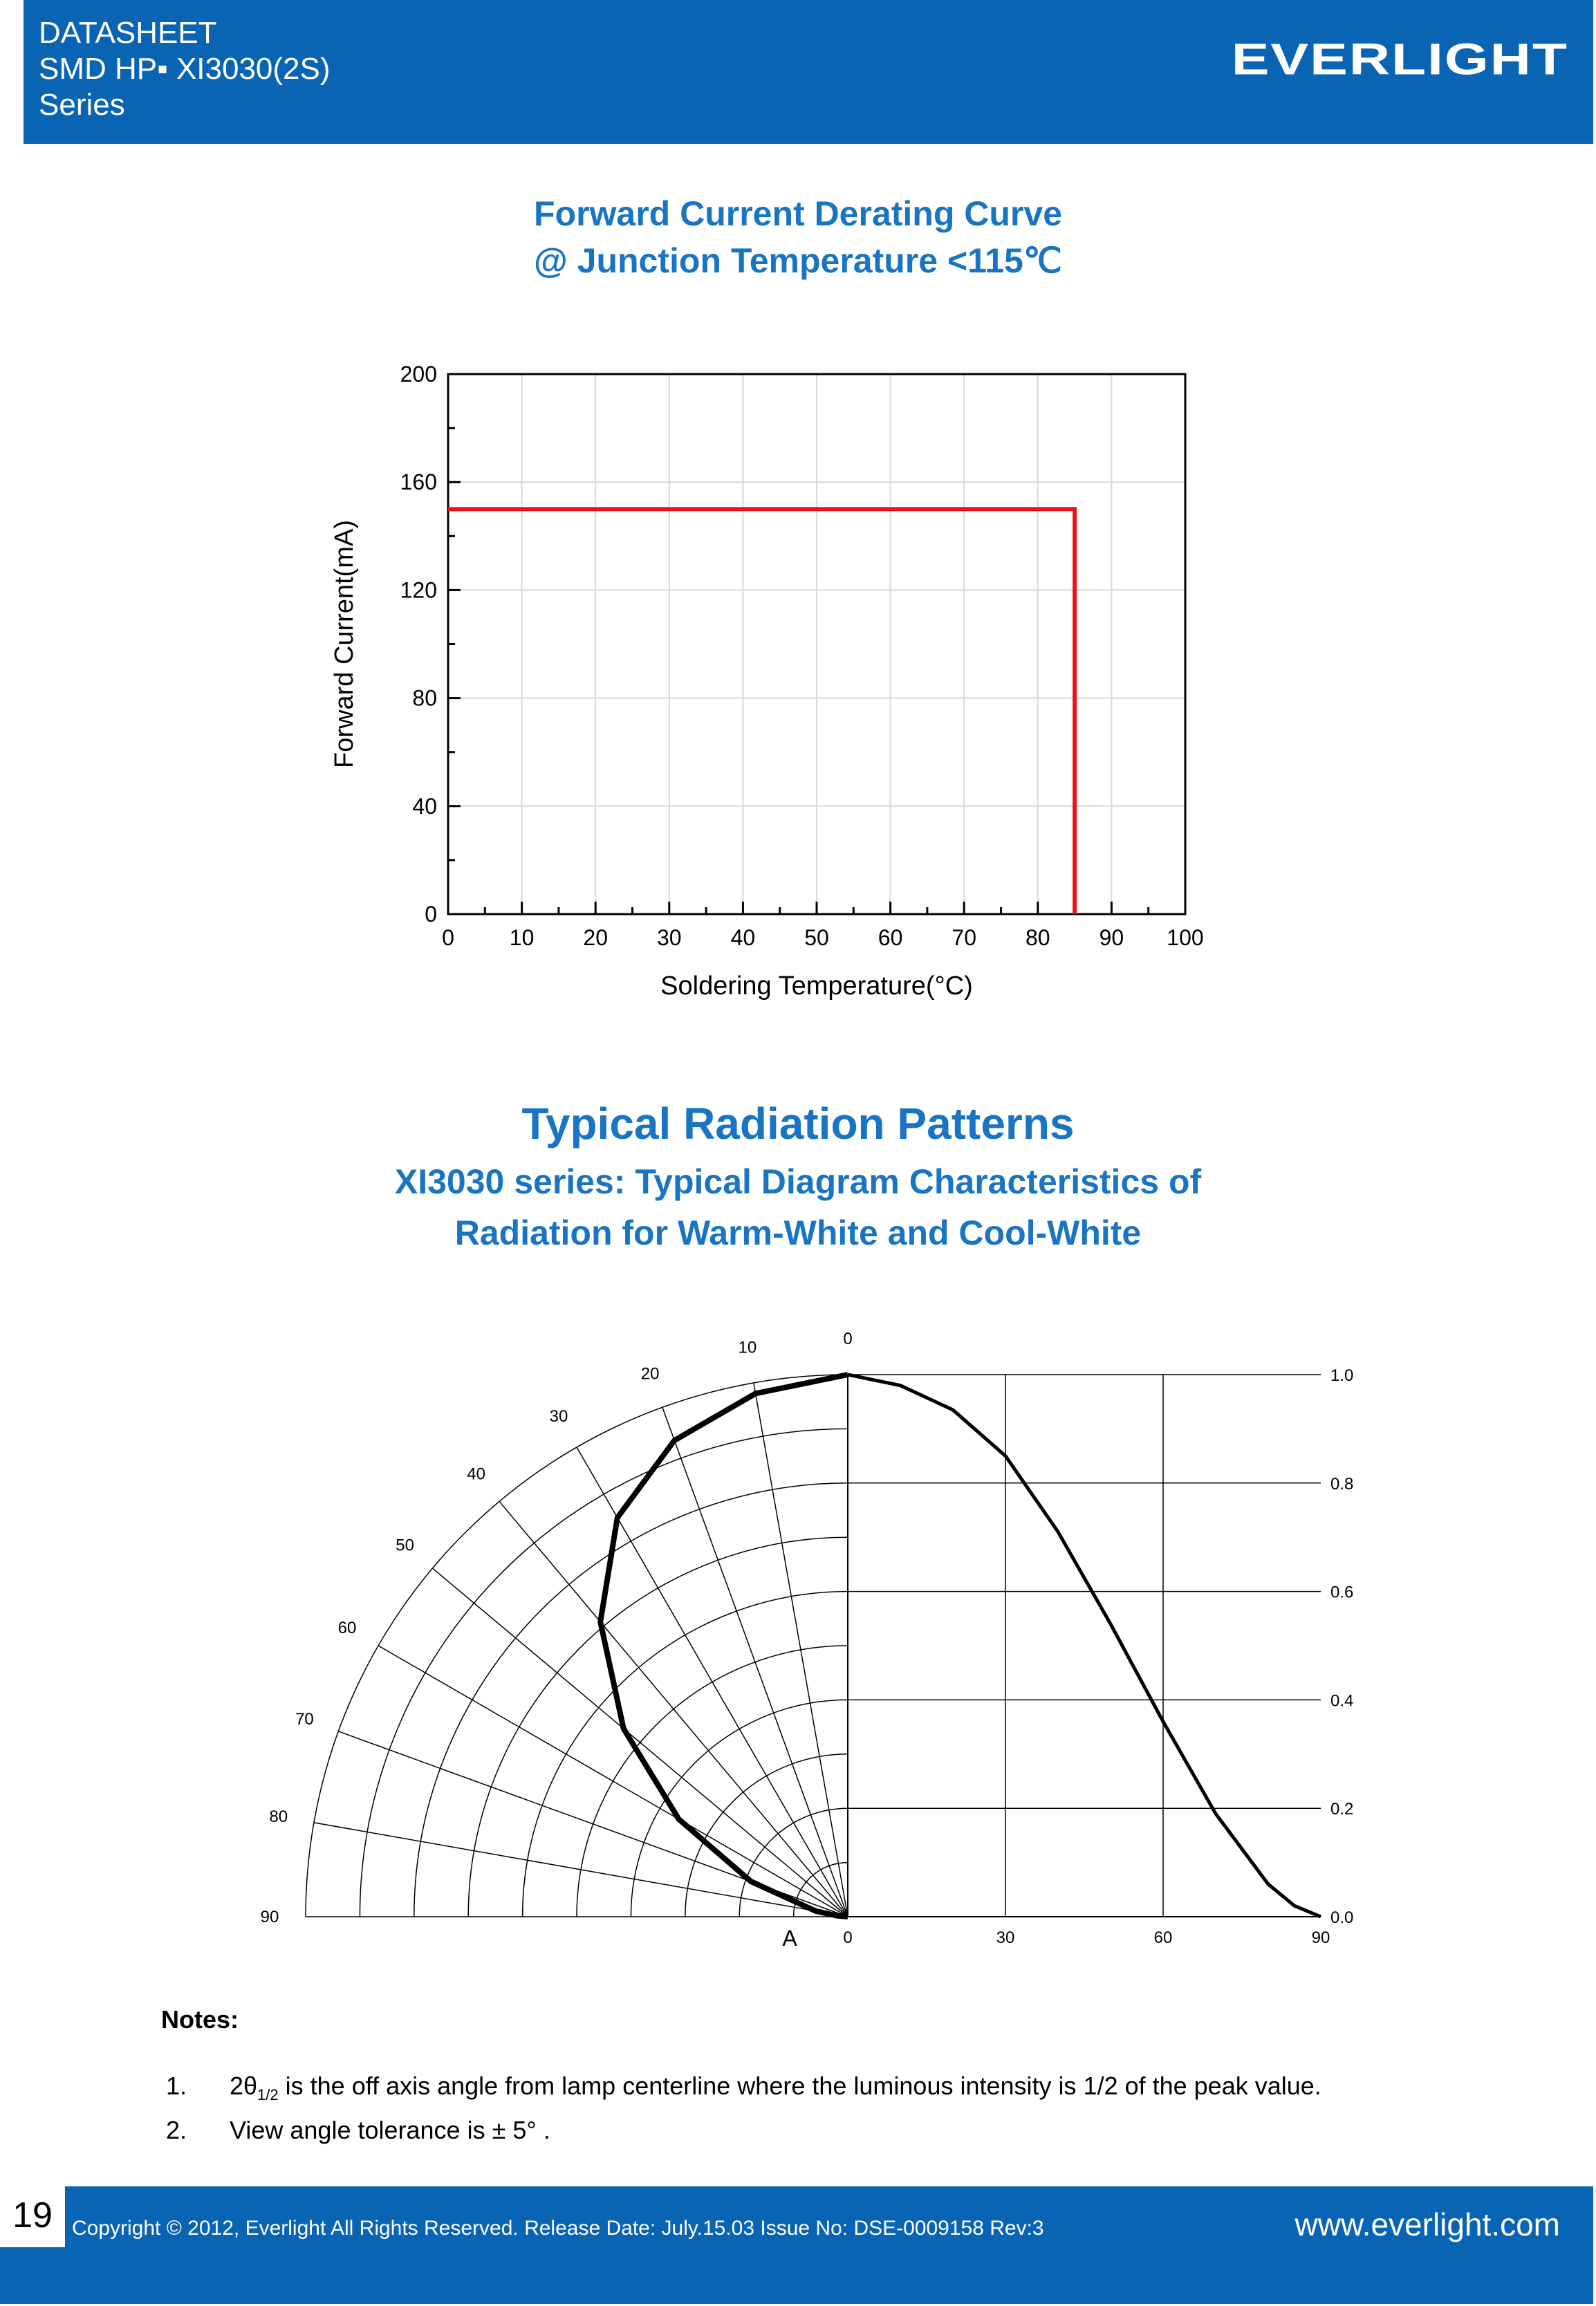  Describe the element at coordinates (1111, 938) in the screenshot. I see `x-tick-label: 90` at that location.